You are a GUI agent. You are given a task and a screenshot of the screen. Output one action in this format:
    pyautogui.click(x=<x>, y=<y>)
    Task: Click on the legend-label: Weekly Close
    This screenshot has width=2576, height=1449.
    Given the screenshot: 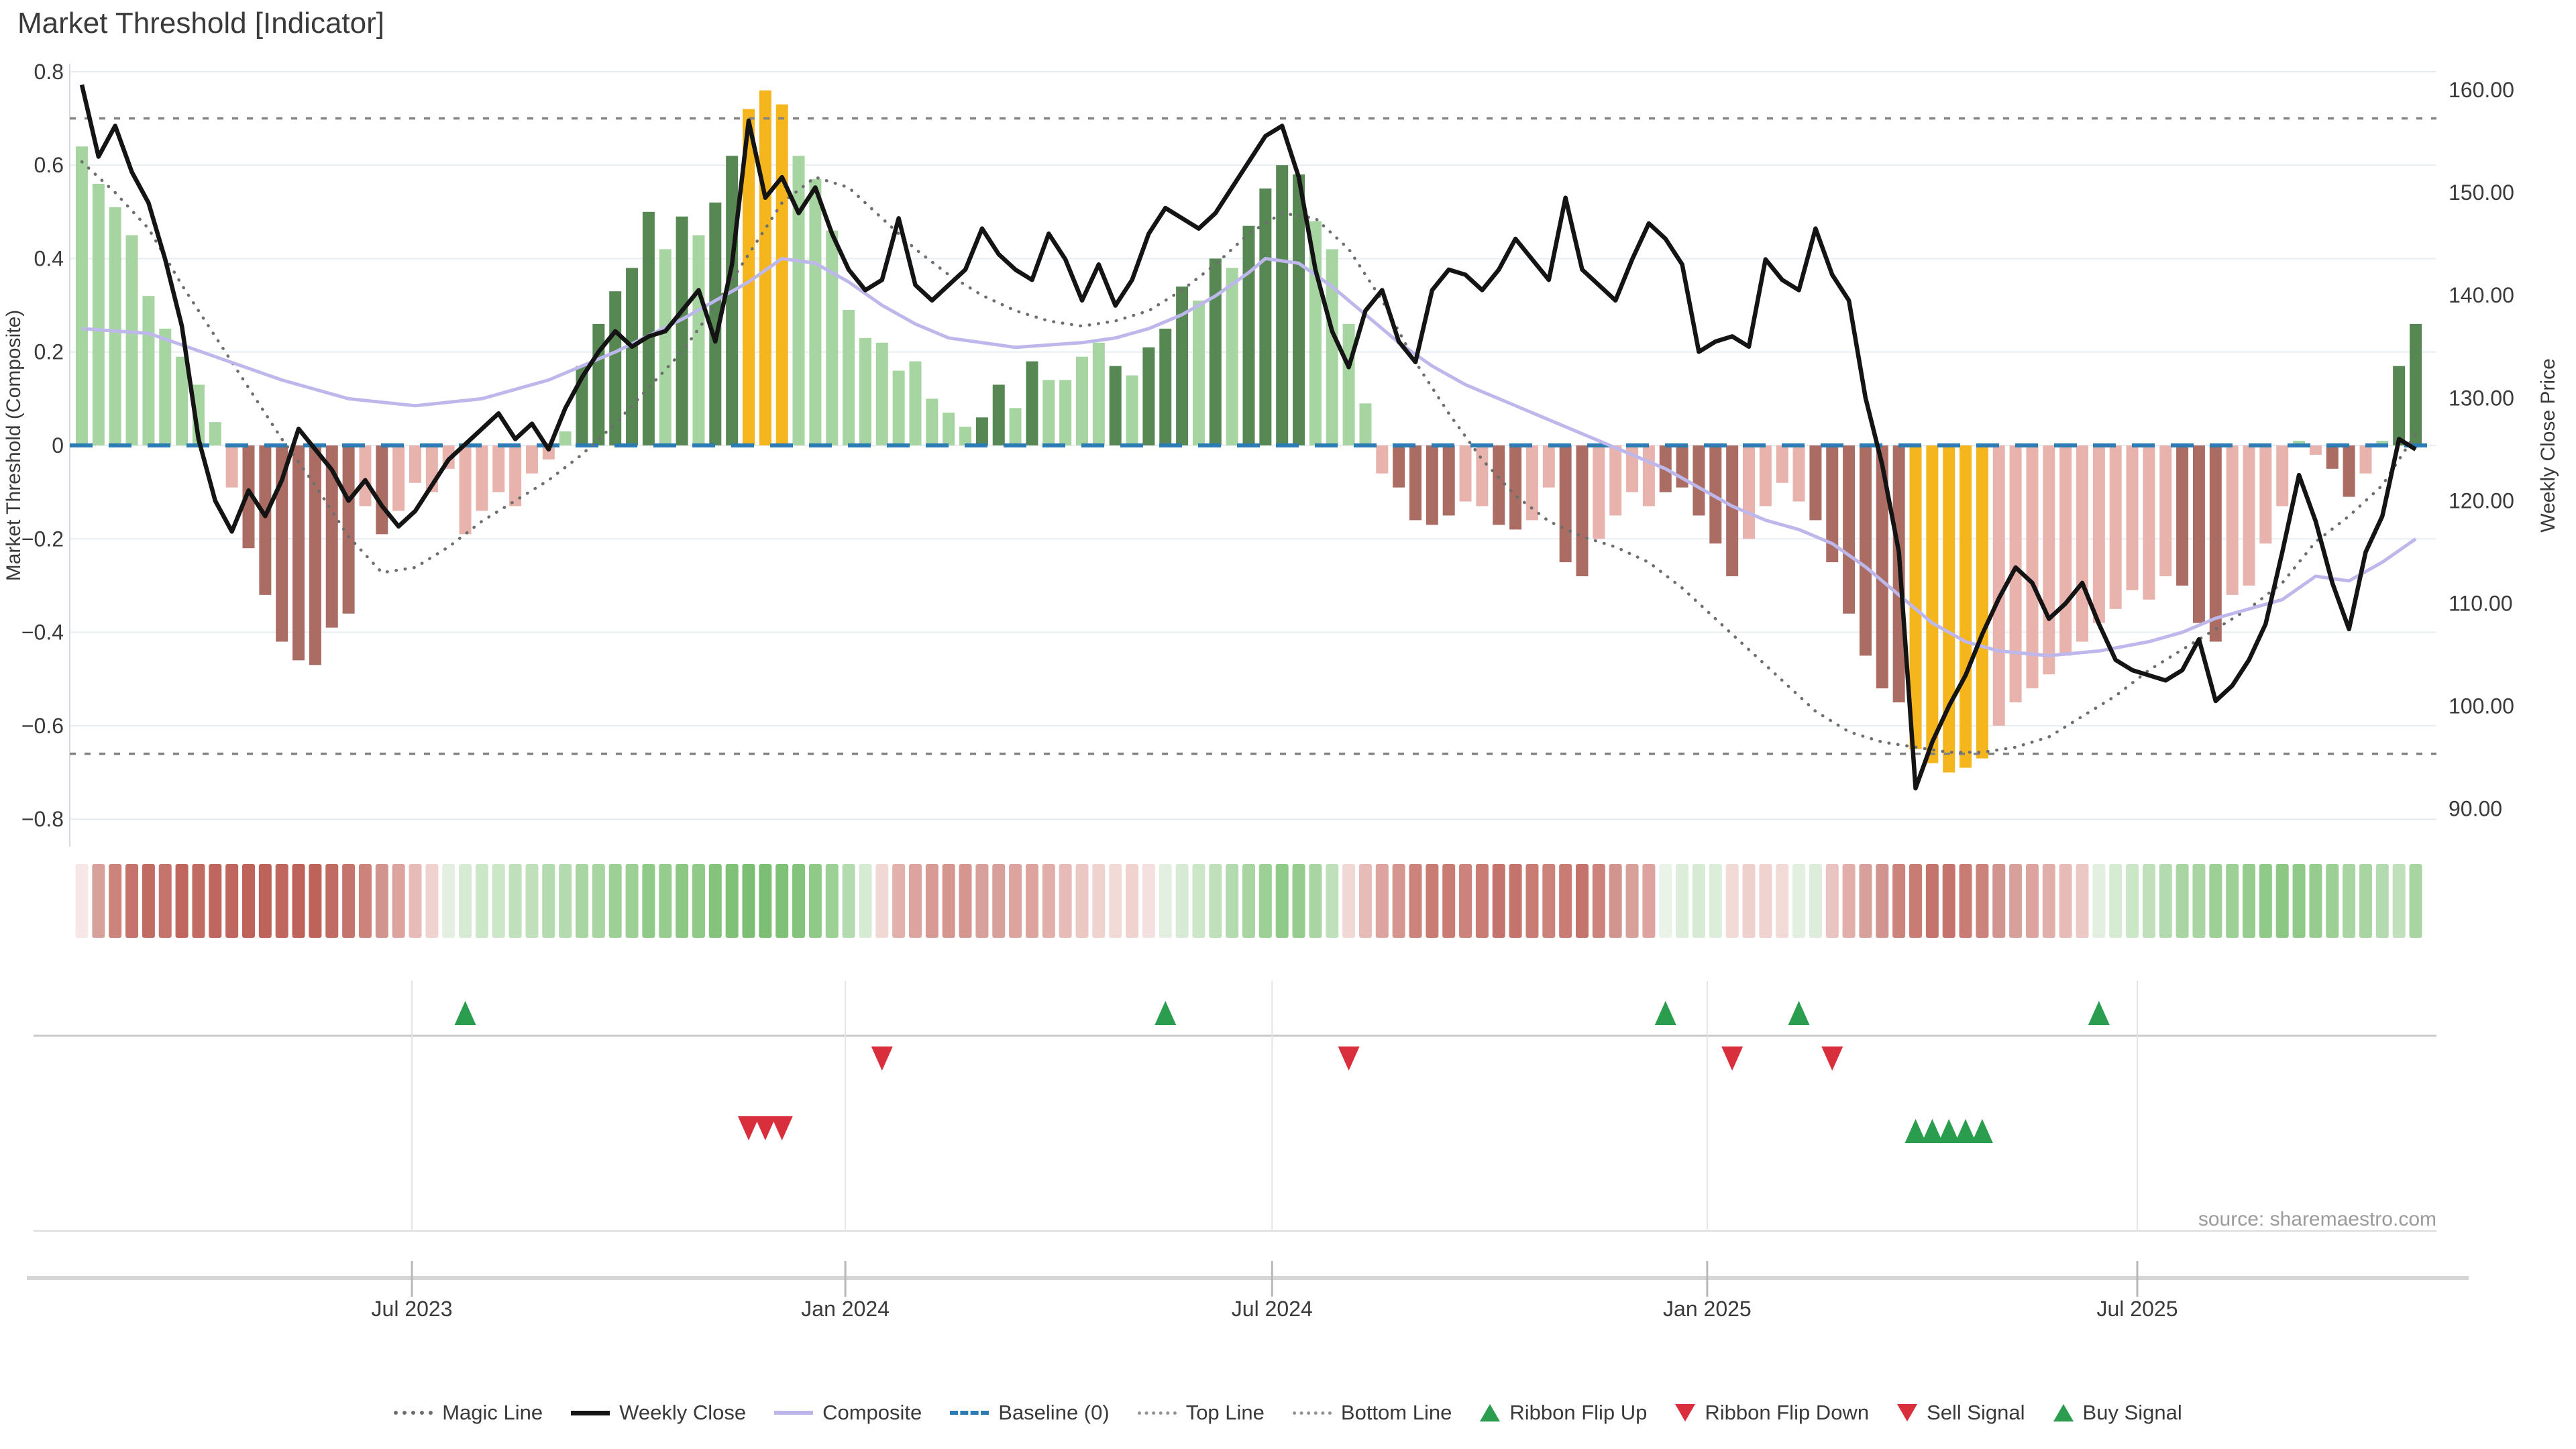 What is the action you would take?
    pyautogui.click(x=683, y=1412)
    